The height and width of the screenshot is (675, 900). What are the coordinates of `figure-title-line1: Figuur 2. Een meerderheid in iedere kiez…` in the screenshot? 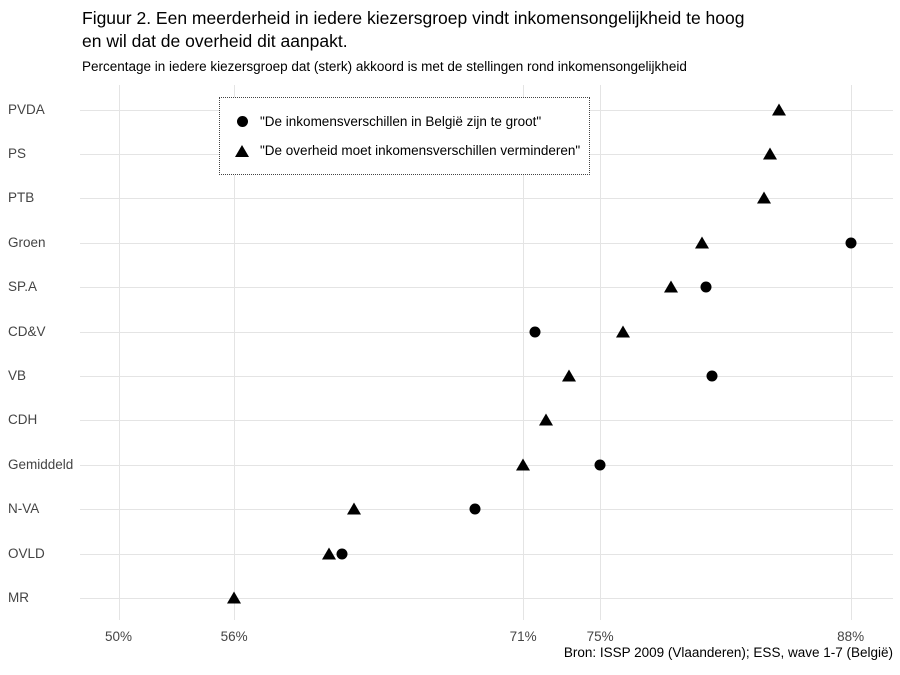 It's located at (413, 18).